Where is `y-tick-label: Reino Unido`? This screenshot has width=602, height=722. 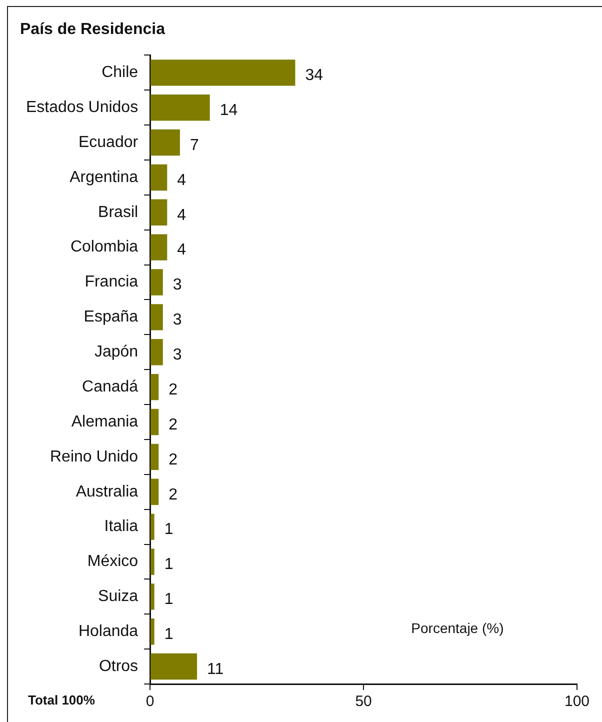 y-tick-label: Reino Unido is located at coordinates (94, 457).